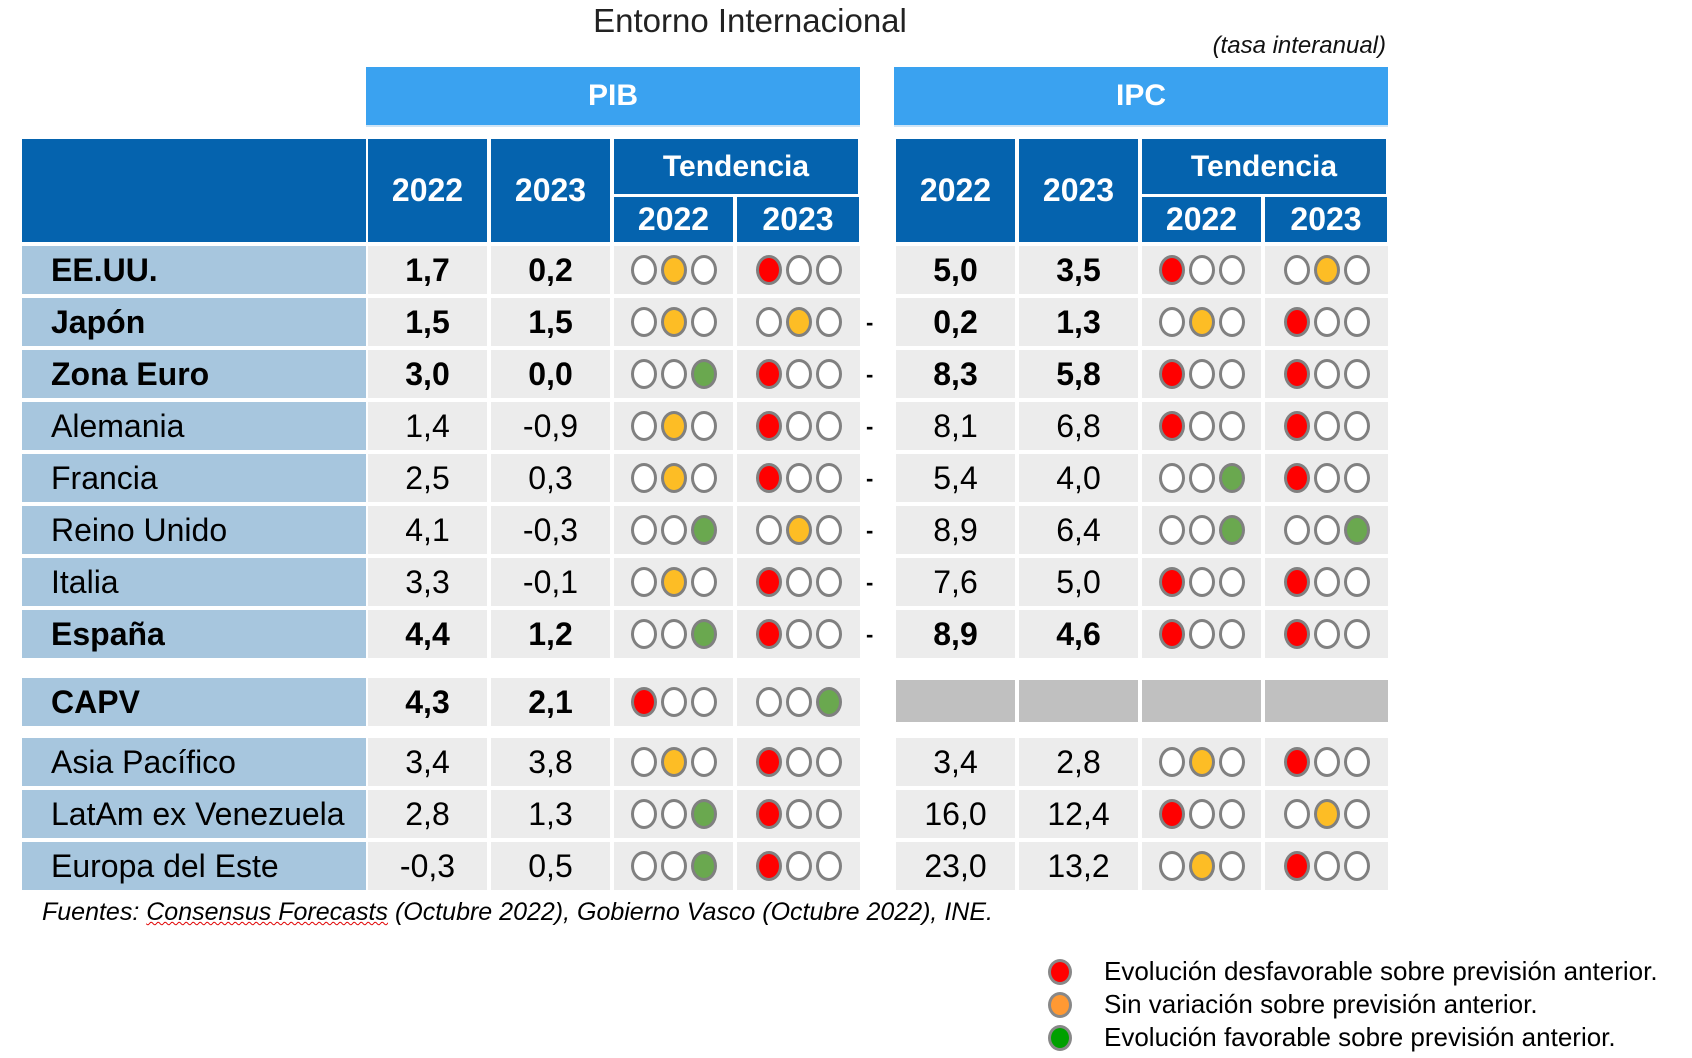 The height and width of the screenshot is (1058, 1692). Describe the element at coordinates (673, 219) in the screenshot. I see `pib-trend-header-2022: 2022` at that location.